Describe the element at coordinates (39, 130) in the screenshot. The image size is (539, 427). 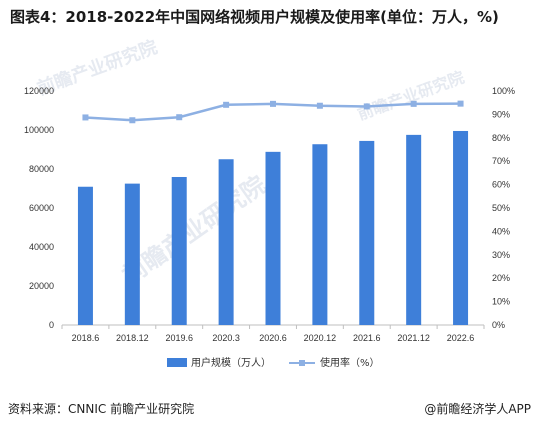
I see `y-left-tick-label: 100000` at that location.